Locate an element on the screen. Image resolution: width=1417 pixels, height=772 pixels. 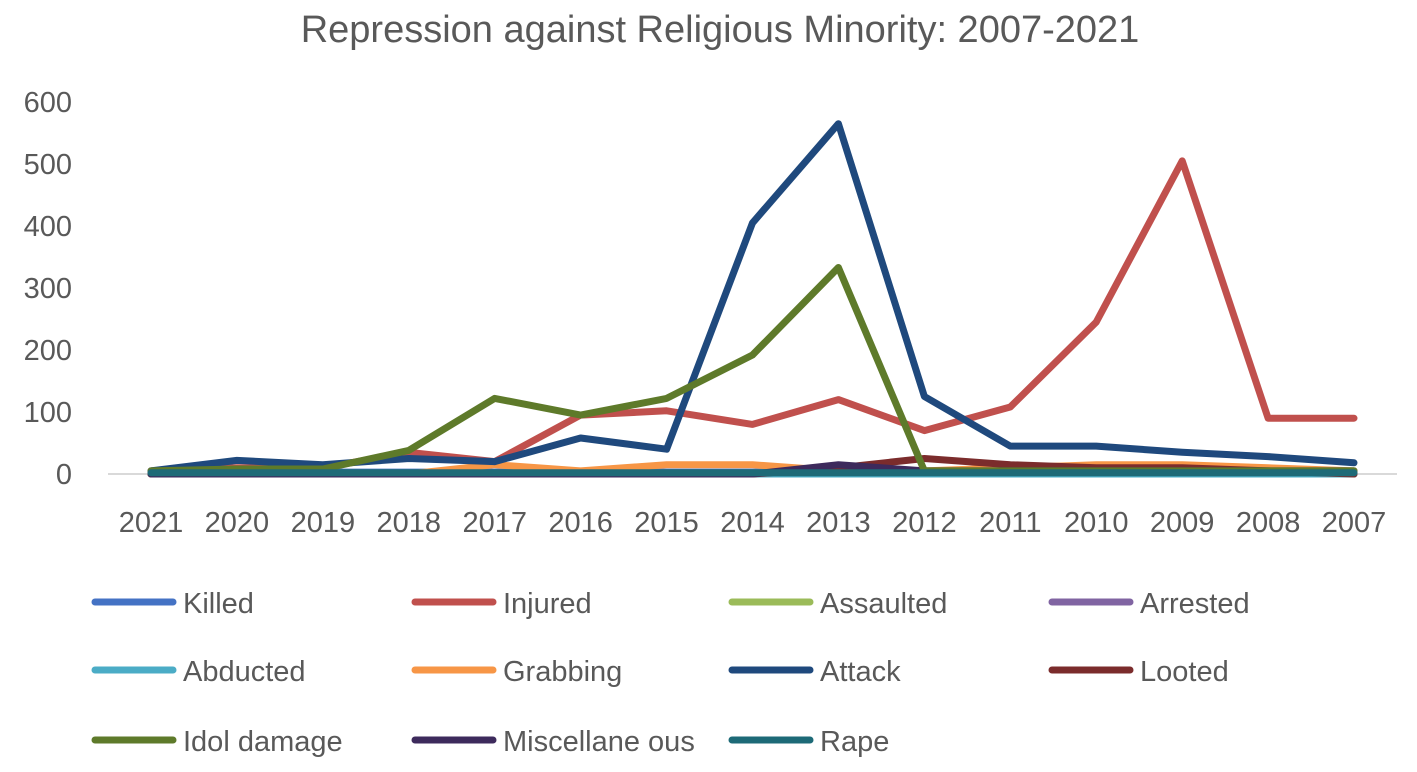
legend-item: Miscellane ous is located at coordinates (553, 742).